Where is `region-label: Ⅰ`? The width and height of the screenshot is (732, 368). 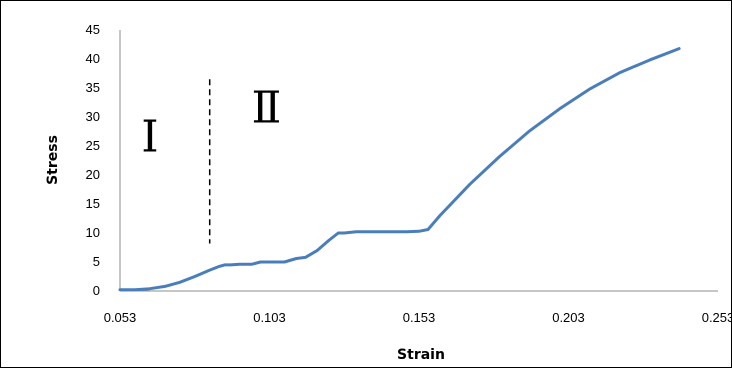
region-label: Ⅰ is located at coordinates (149, 137).